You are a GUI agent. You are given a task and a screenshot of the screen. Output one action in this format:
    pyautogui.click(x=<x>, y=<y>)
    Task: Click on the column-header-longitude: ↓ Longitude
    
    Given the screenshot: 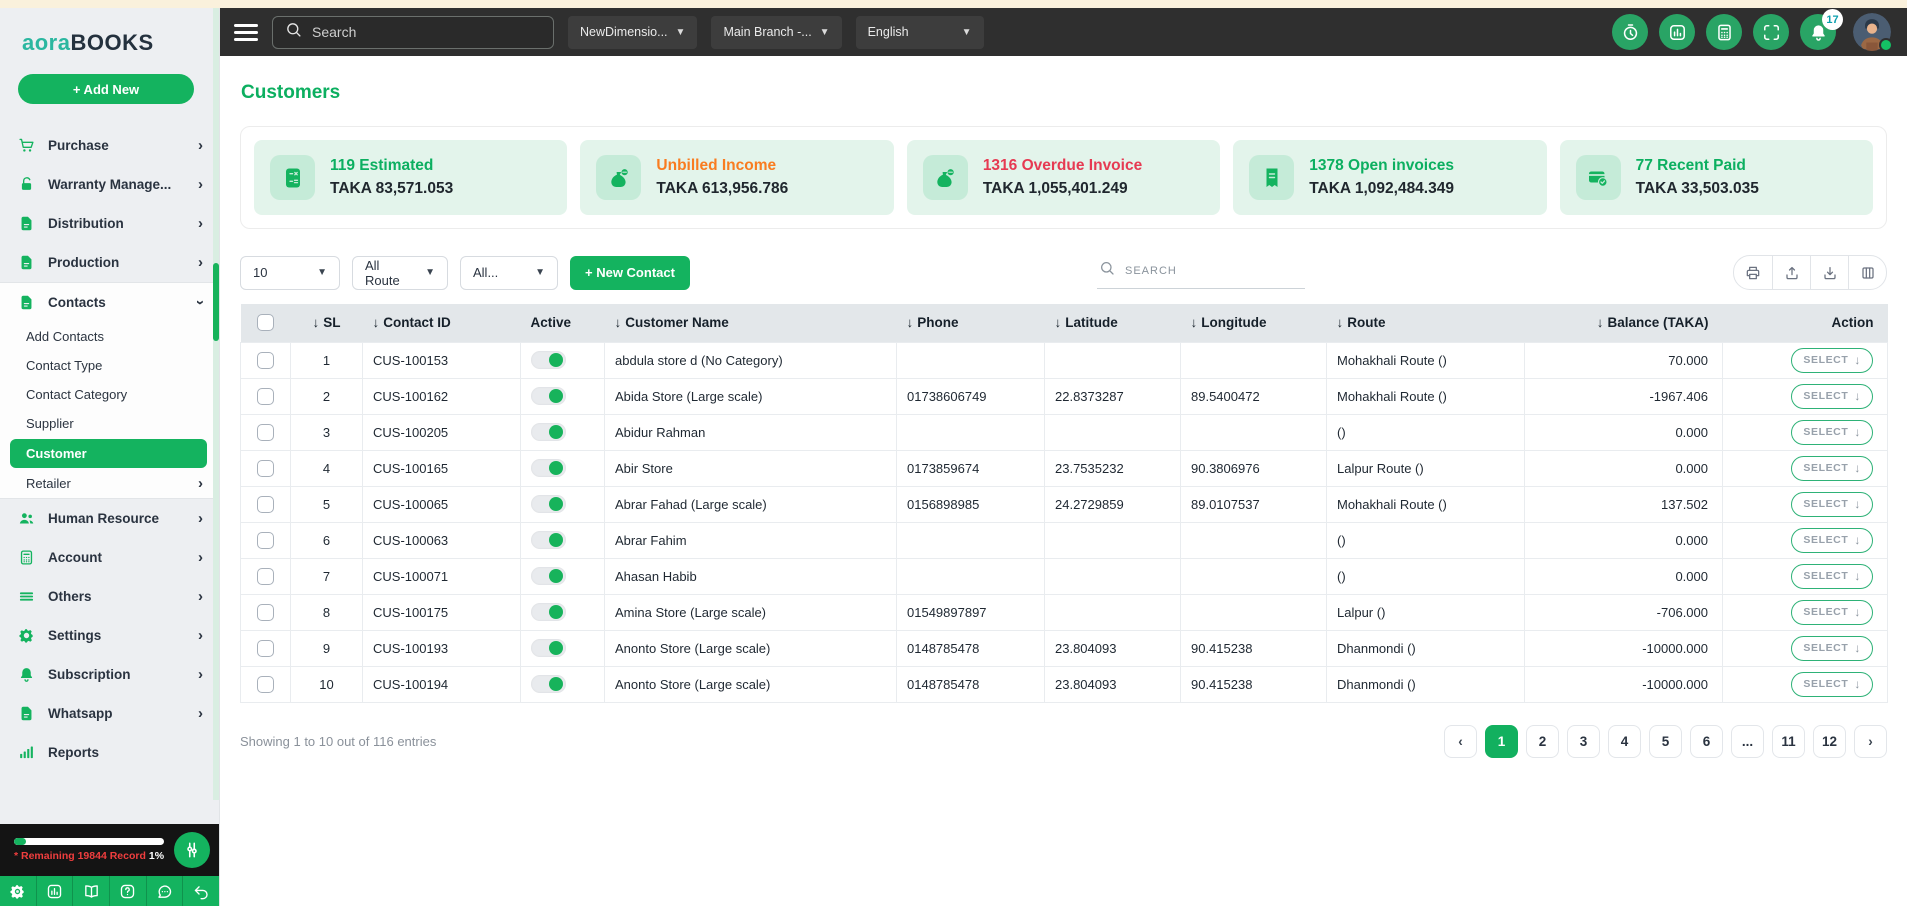 What is the action you would take?
    pyautogui.click(x=1253, y=323)
    